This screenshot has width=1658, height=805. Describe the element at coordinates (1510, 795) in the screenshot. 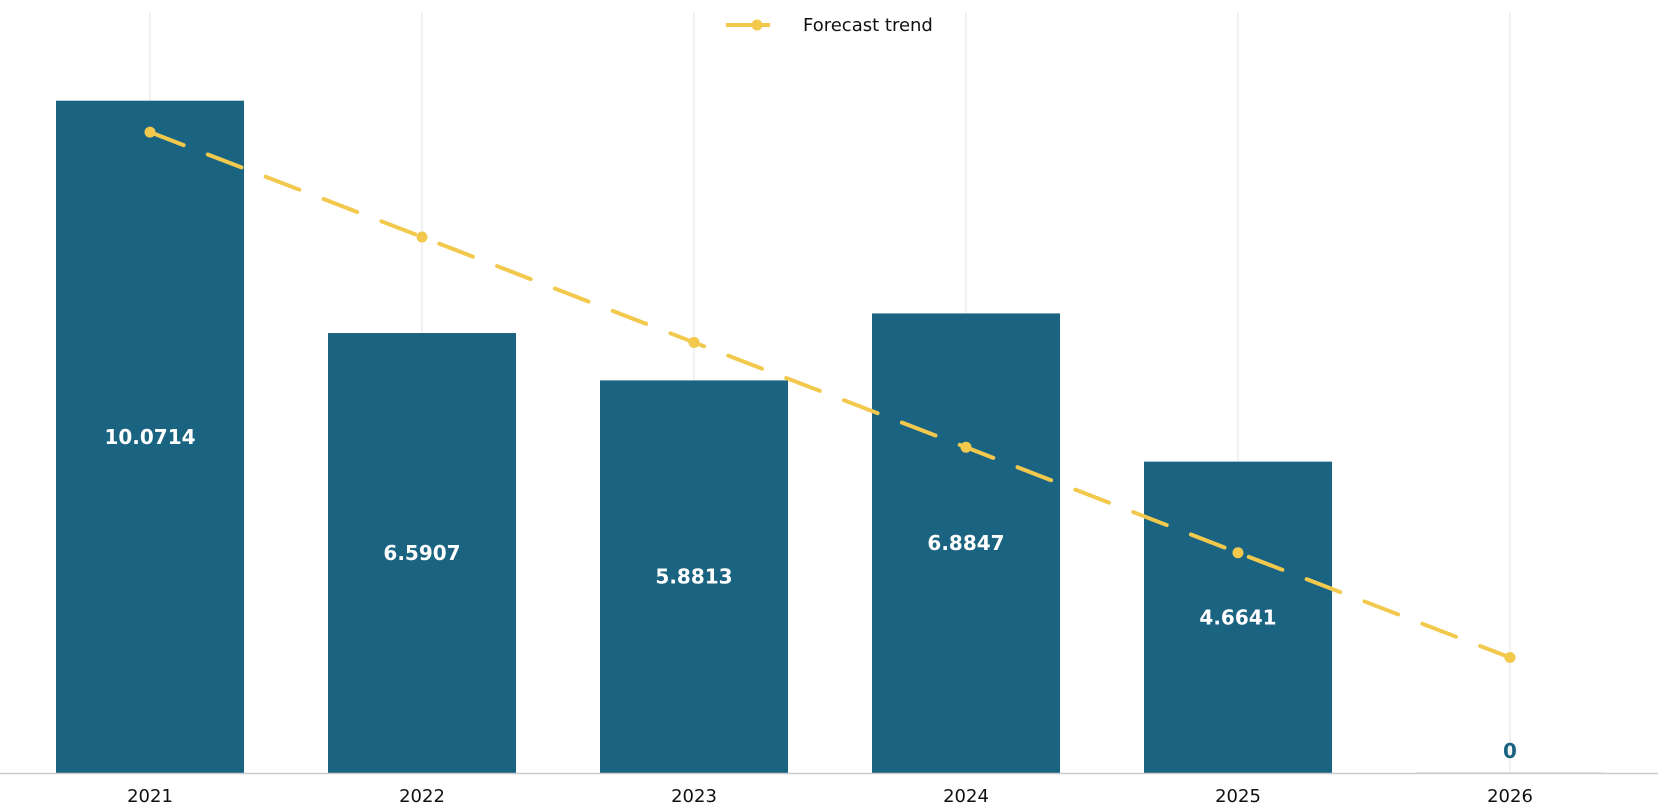

I see `x-tick-label-2026: 2026` at that location.